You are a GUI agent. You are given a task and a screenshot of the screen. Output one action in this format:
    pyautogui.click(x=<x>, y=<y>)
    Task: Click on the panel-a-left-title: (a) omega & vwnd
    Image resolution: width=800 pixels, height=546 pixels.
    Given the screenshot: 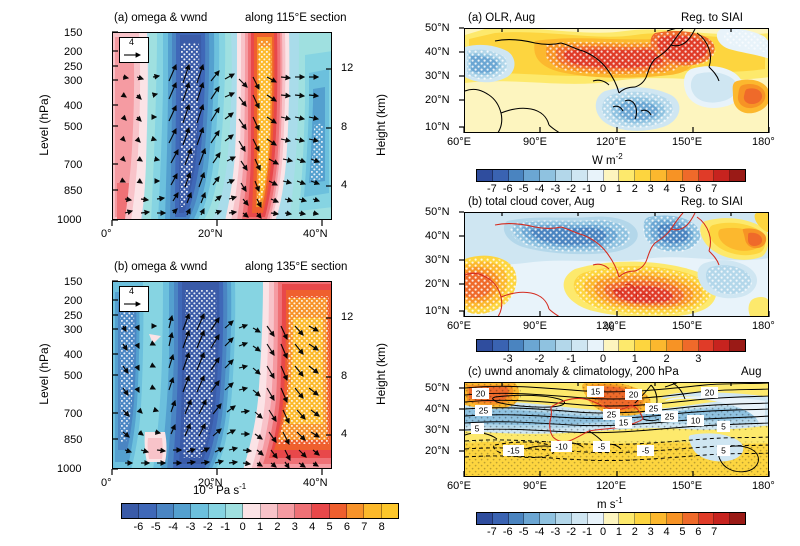 What is the action you would take?
    pyautogui.click(x=161, y=18)
    